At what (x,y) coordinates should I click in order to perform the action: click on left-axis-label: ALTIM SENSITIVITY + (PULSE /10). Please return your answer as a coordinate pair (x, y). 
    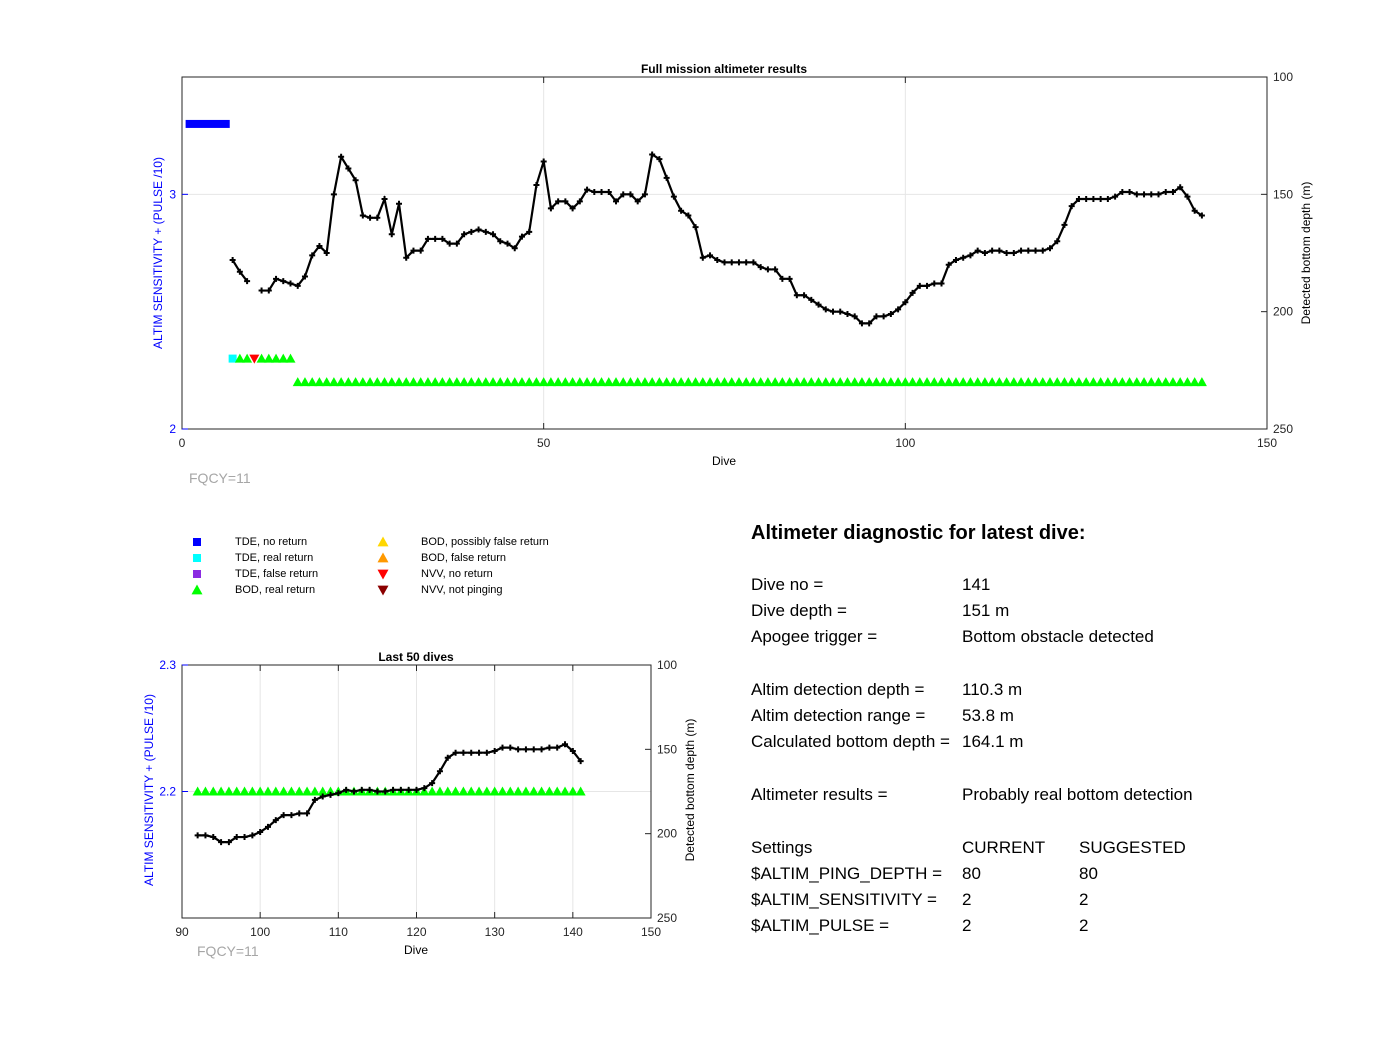
    Looking at the image, I should click on (149, 790).